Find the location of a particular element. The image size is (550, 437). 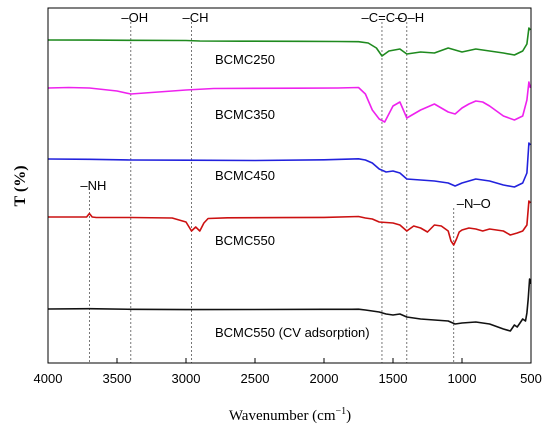

x-axis-title-sup: −1 is located at coordinates (341, 411).